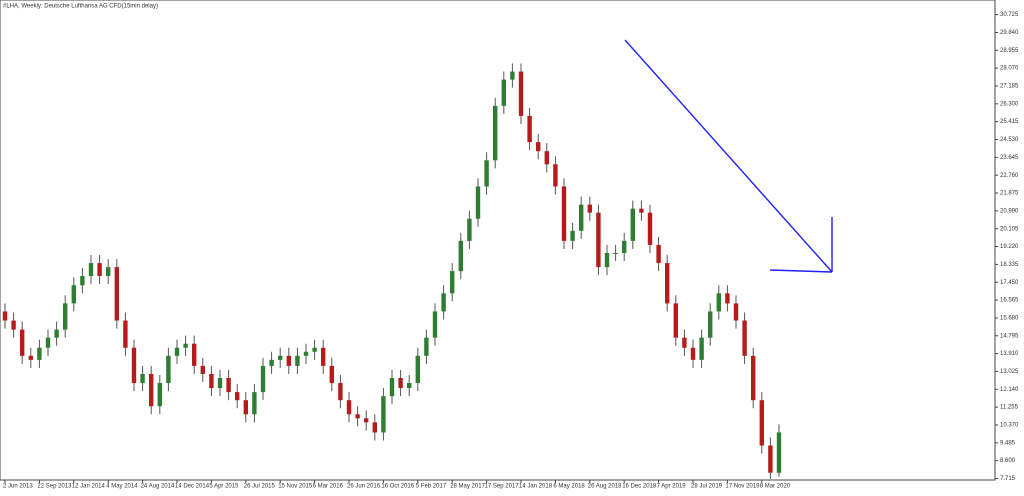 The width and height of the screenshot is (1024, 496). Describe the element at coordinates (672, 487) in the screenshot. I see `x-tick-label: 7 Apr 2019` at that location.